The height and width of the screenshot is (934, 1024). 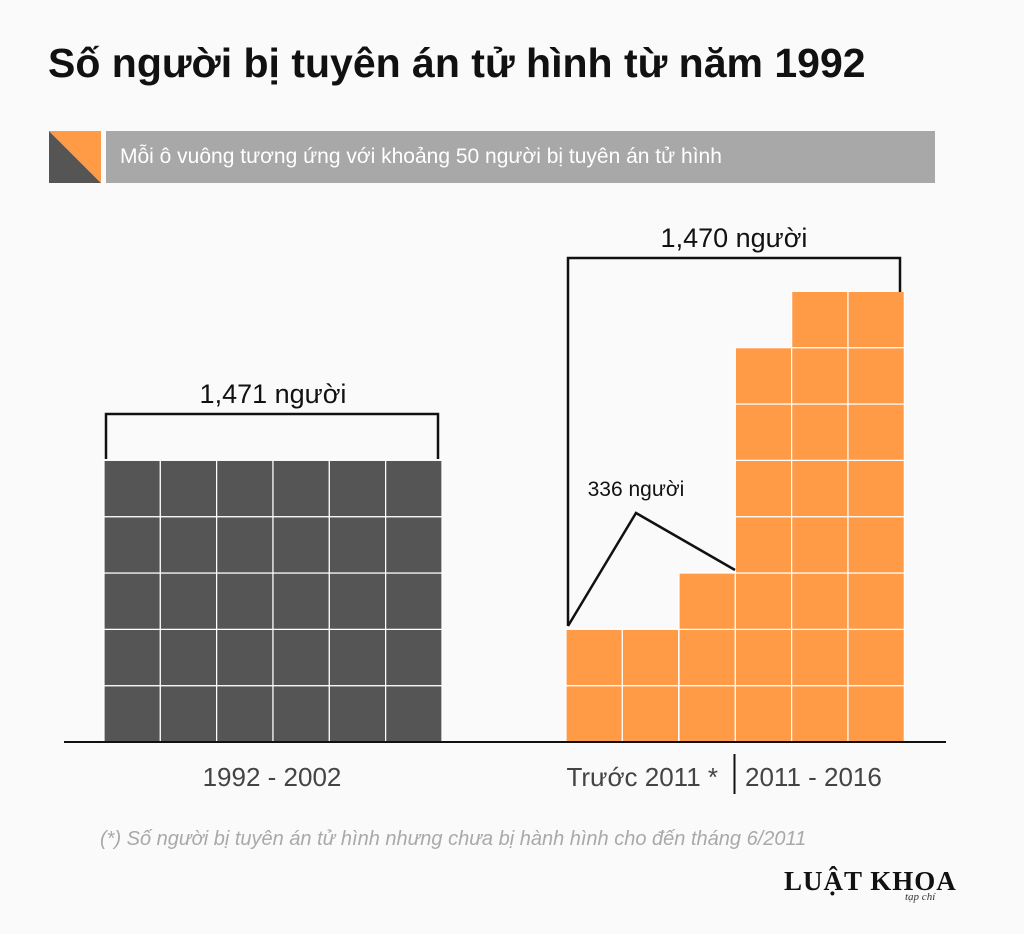 I want to click on legend-swatch-icon, so click(x=75, y=157).